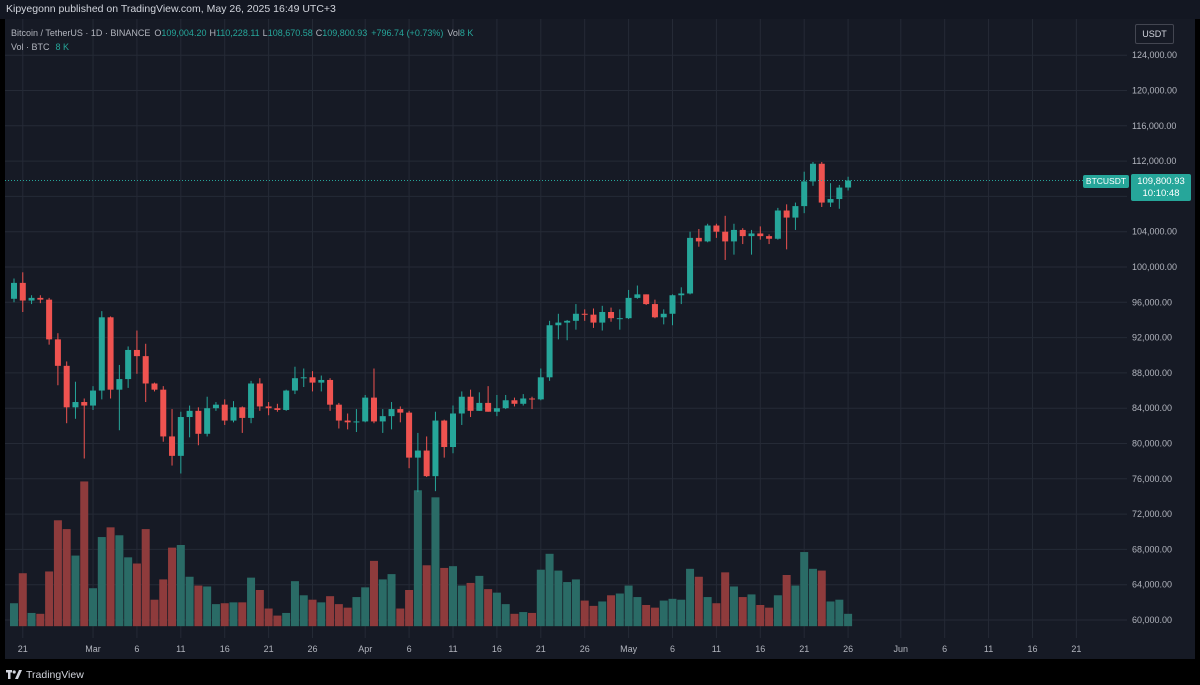 The height and width of the screenshot is (685, 1200). Describe the element at coordinates (466, 33) in the screenshot. I see `vol-value: 8 K` at that location.